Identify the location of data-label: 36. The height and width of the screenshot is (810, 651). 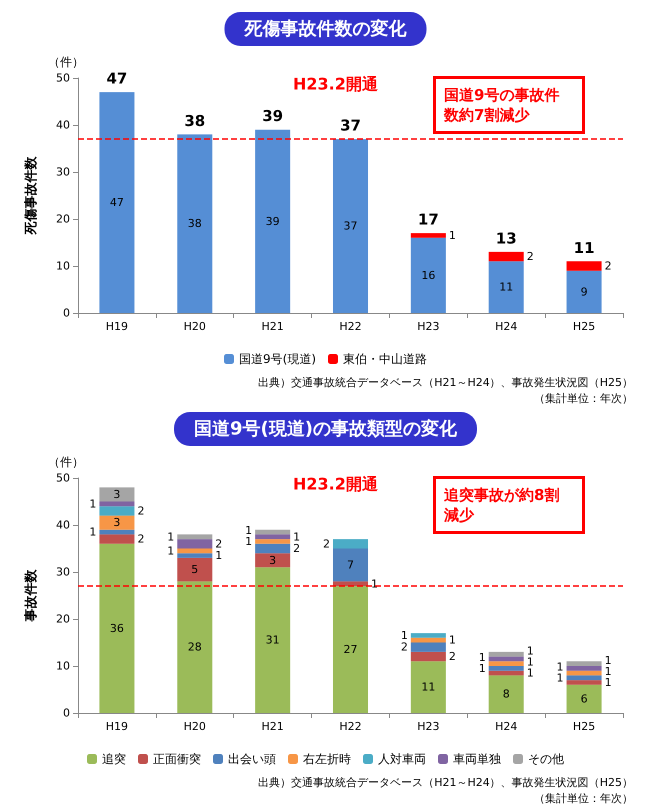
(117, 628).